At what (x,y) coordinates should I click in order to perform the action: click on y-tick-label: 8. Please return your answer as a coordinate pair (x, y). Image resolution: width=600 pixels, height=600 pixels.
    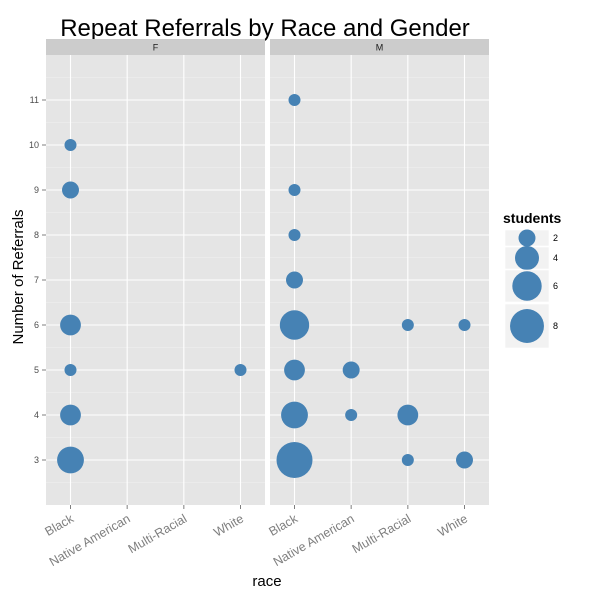
    Looking at the image, I should click on (36, 235).